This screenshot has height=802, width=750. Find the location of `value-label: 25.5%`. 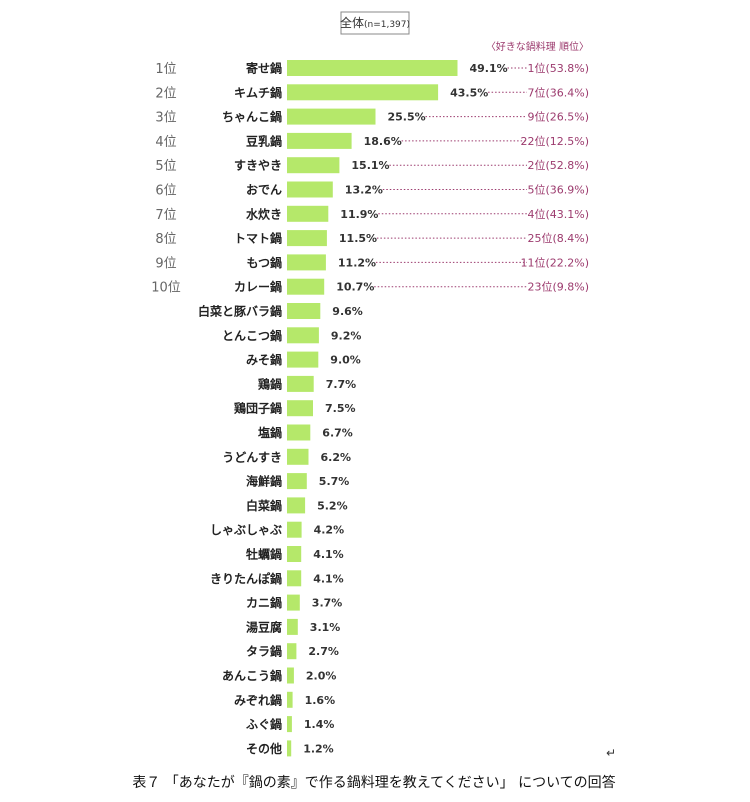

value-label: 25.5% is located at coordinates (407, 117).